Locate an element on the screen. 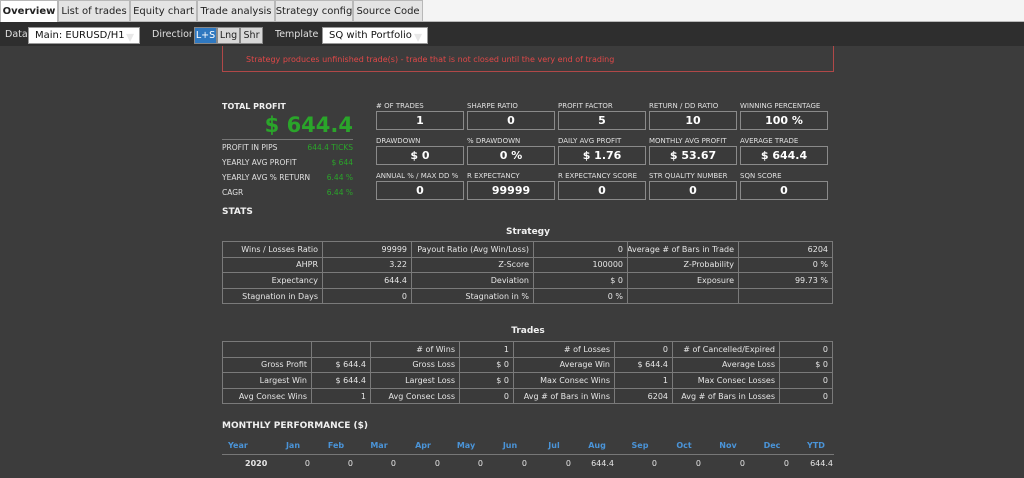 Image resolution: width=1024 pixels, height=478 pixels. metric-value: $ 0 is located at coordinates (420, 155).